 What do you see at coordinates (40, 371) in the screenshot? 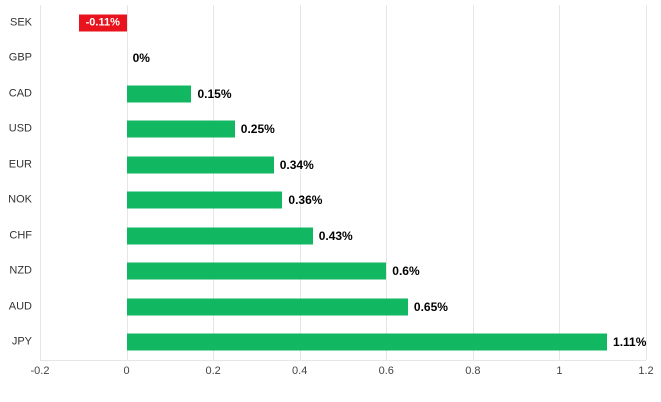
I see `x-axis-tick-label: -0.2` at bounding box center [40, 371].